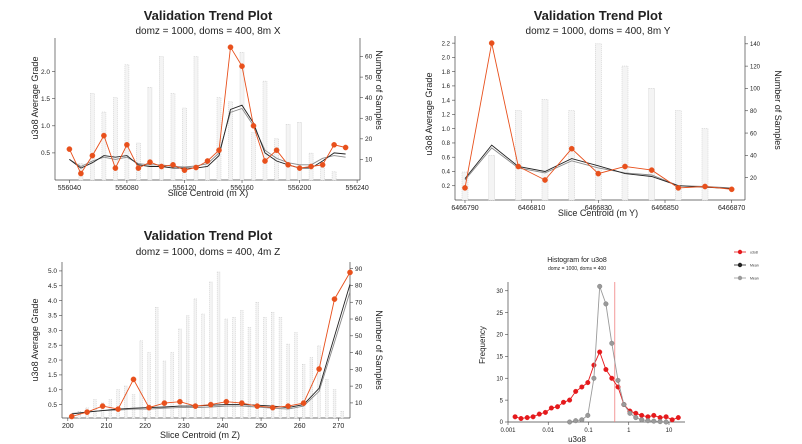 The width and height of the screenshot is (802, 444). Describe the element at coordinates (502, 401) in the screenshot. I see `y-tick-label: 5` at that location.